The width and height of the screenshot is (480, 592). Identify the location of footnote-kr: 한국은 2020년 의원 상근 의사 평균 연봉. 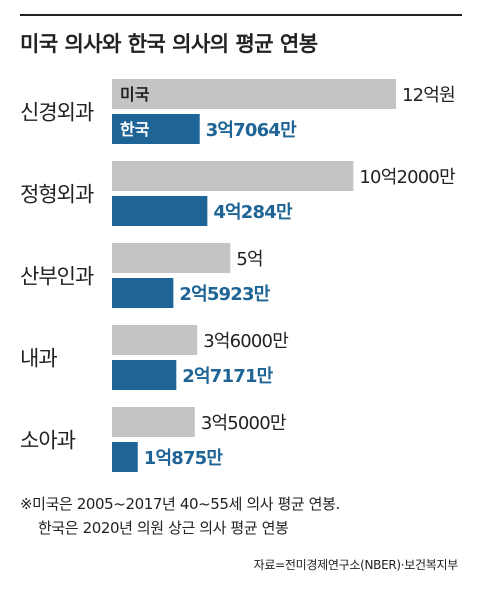
(163, 528).